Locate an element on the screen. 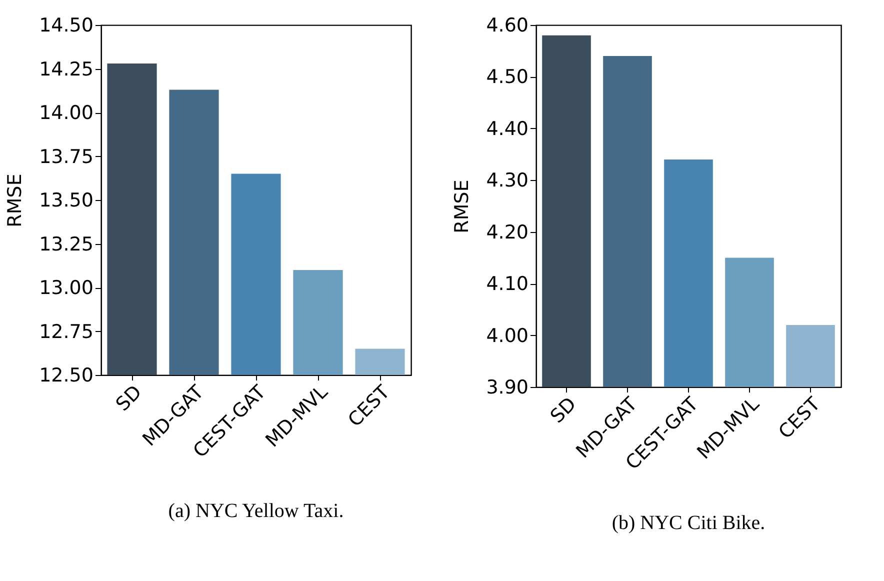 Image resolution: width=884 pixels, height=581 pixels. y-tick-label: 4.40 is located at coordinates (507, 129).